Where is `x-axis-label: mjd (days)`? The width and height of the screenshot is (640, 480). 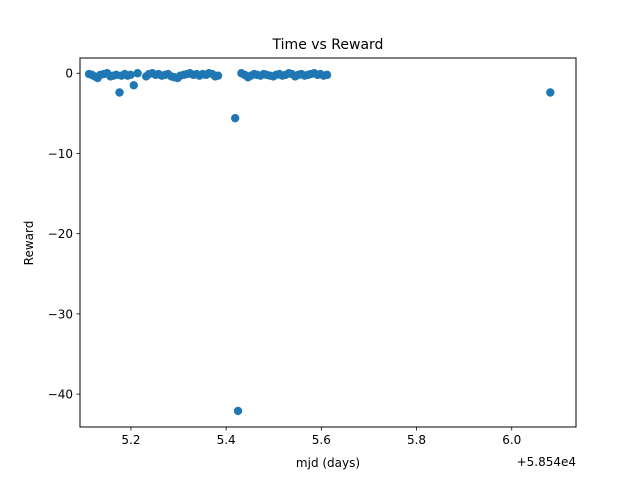
x-axis-label: mjd (days) is located at coordinates (328, 463).